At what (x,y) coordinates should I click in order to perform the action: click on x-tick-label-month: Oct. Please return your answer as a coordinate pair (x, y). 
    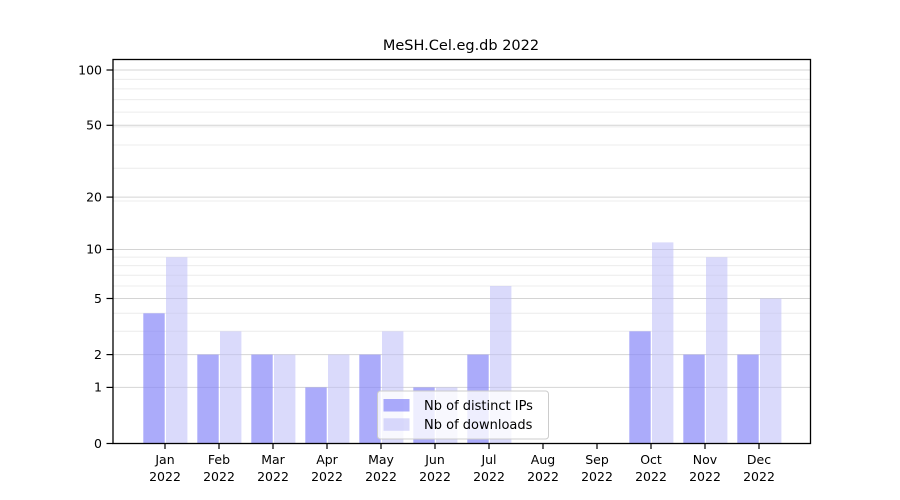
    Looking at the image, I should click on (651, 459).